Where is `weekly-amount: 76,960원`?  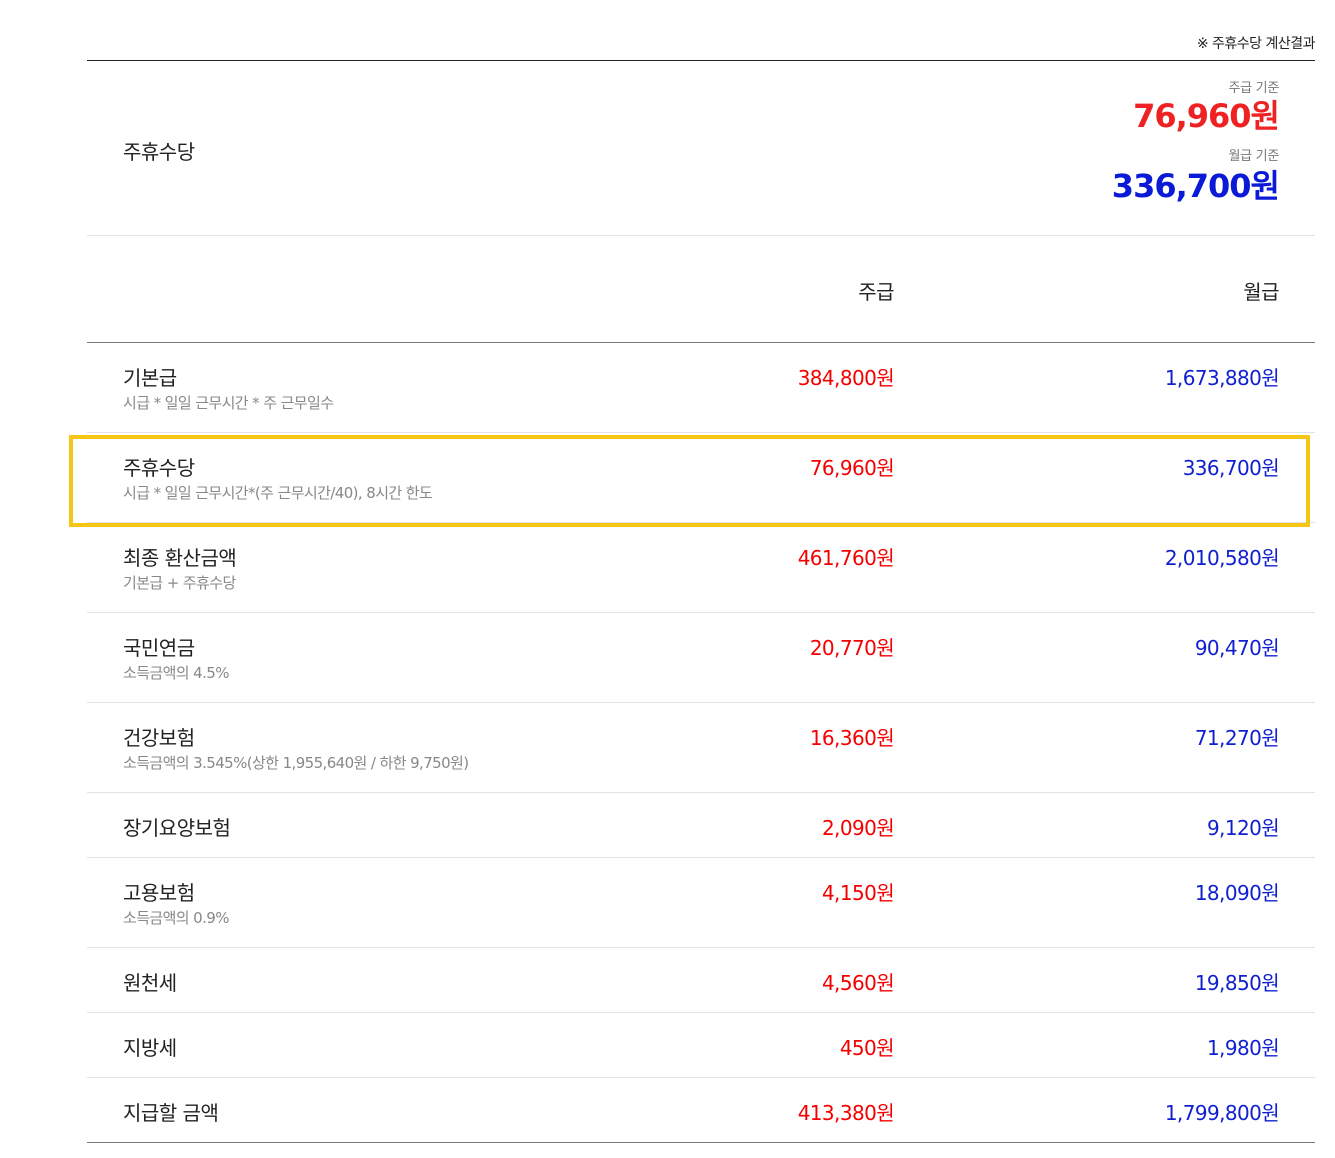 weekly-amount: 76,960원 is located at coordinates (1206, 116).